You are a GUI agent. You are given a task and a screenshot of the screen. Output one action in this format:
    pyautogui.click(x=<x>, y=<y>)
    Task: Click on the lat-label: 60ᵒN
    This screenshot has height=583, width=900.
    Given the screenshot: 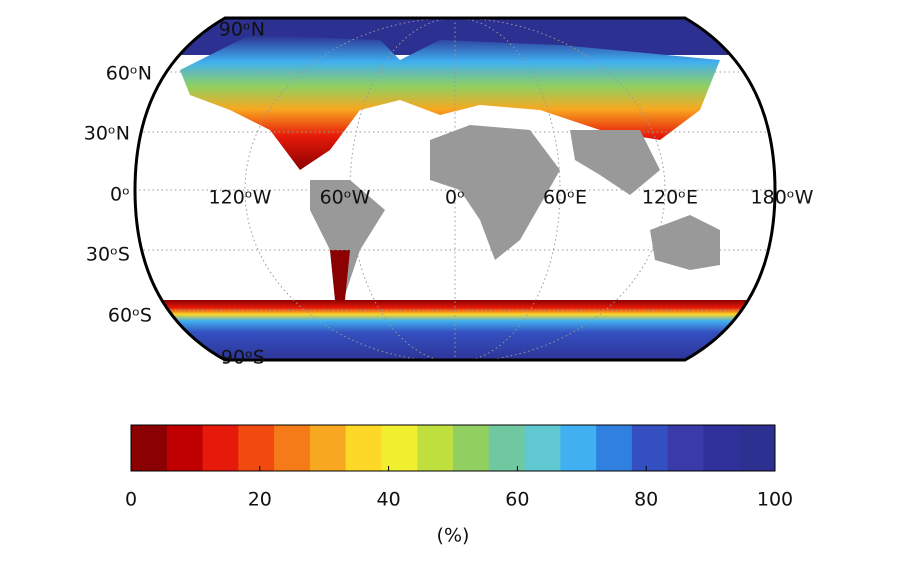 What is the action you would take?
    pyautogui.click(x=129, y=74)
    